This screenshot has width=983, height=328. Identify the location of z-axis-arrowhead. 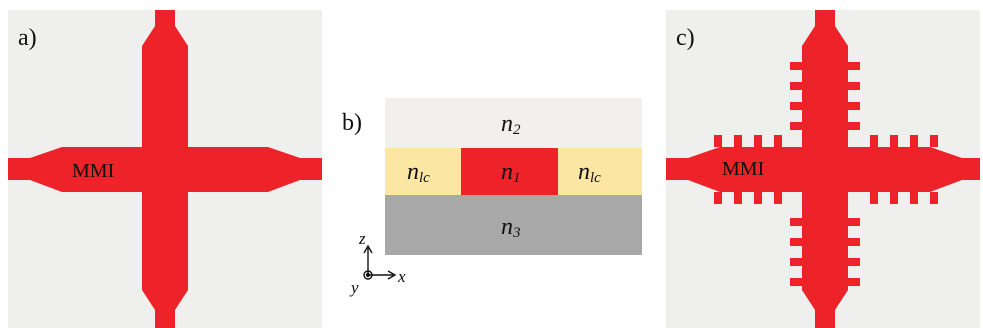
(368, 249).